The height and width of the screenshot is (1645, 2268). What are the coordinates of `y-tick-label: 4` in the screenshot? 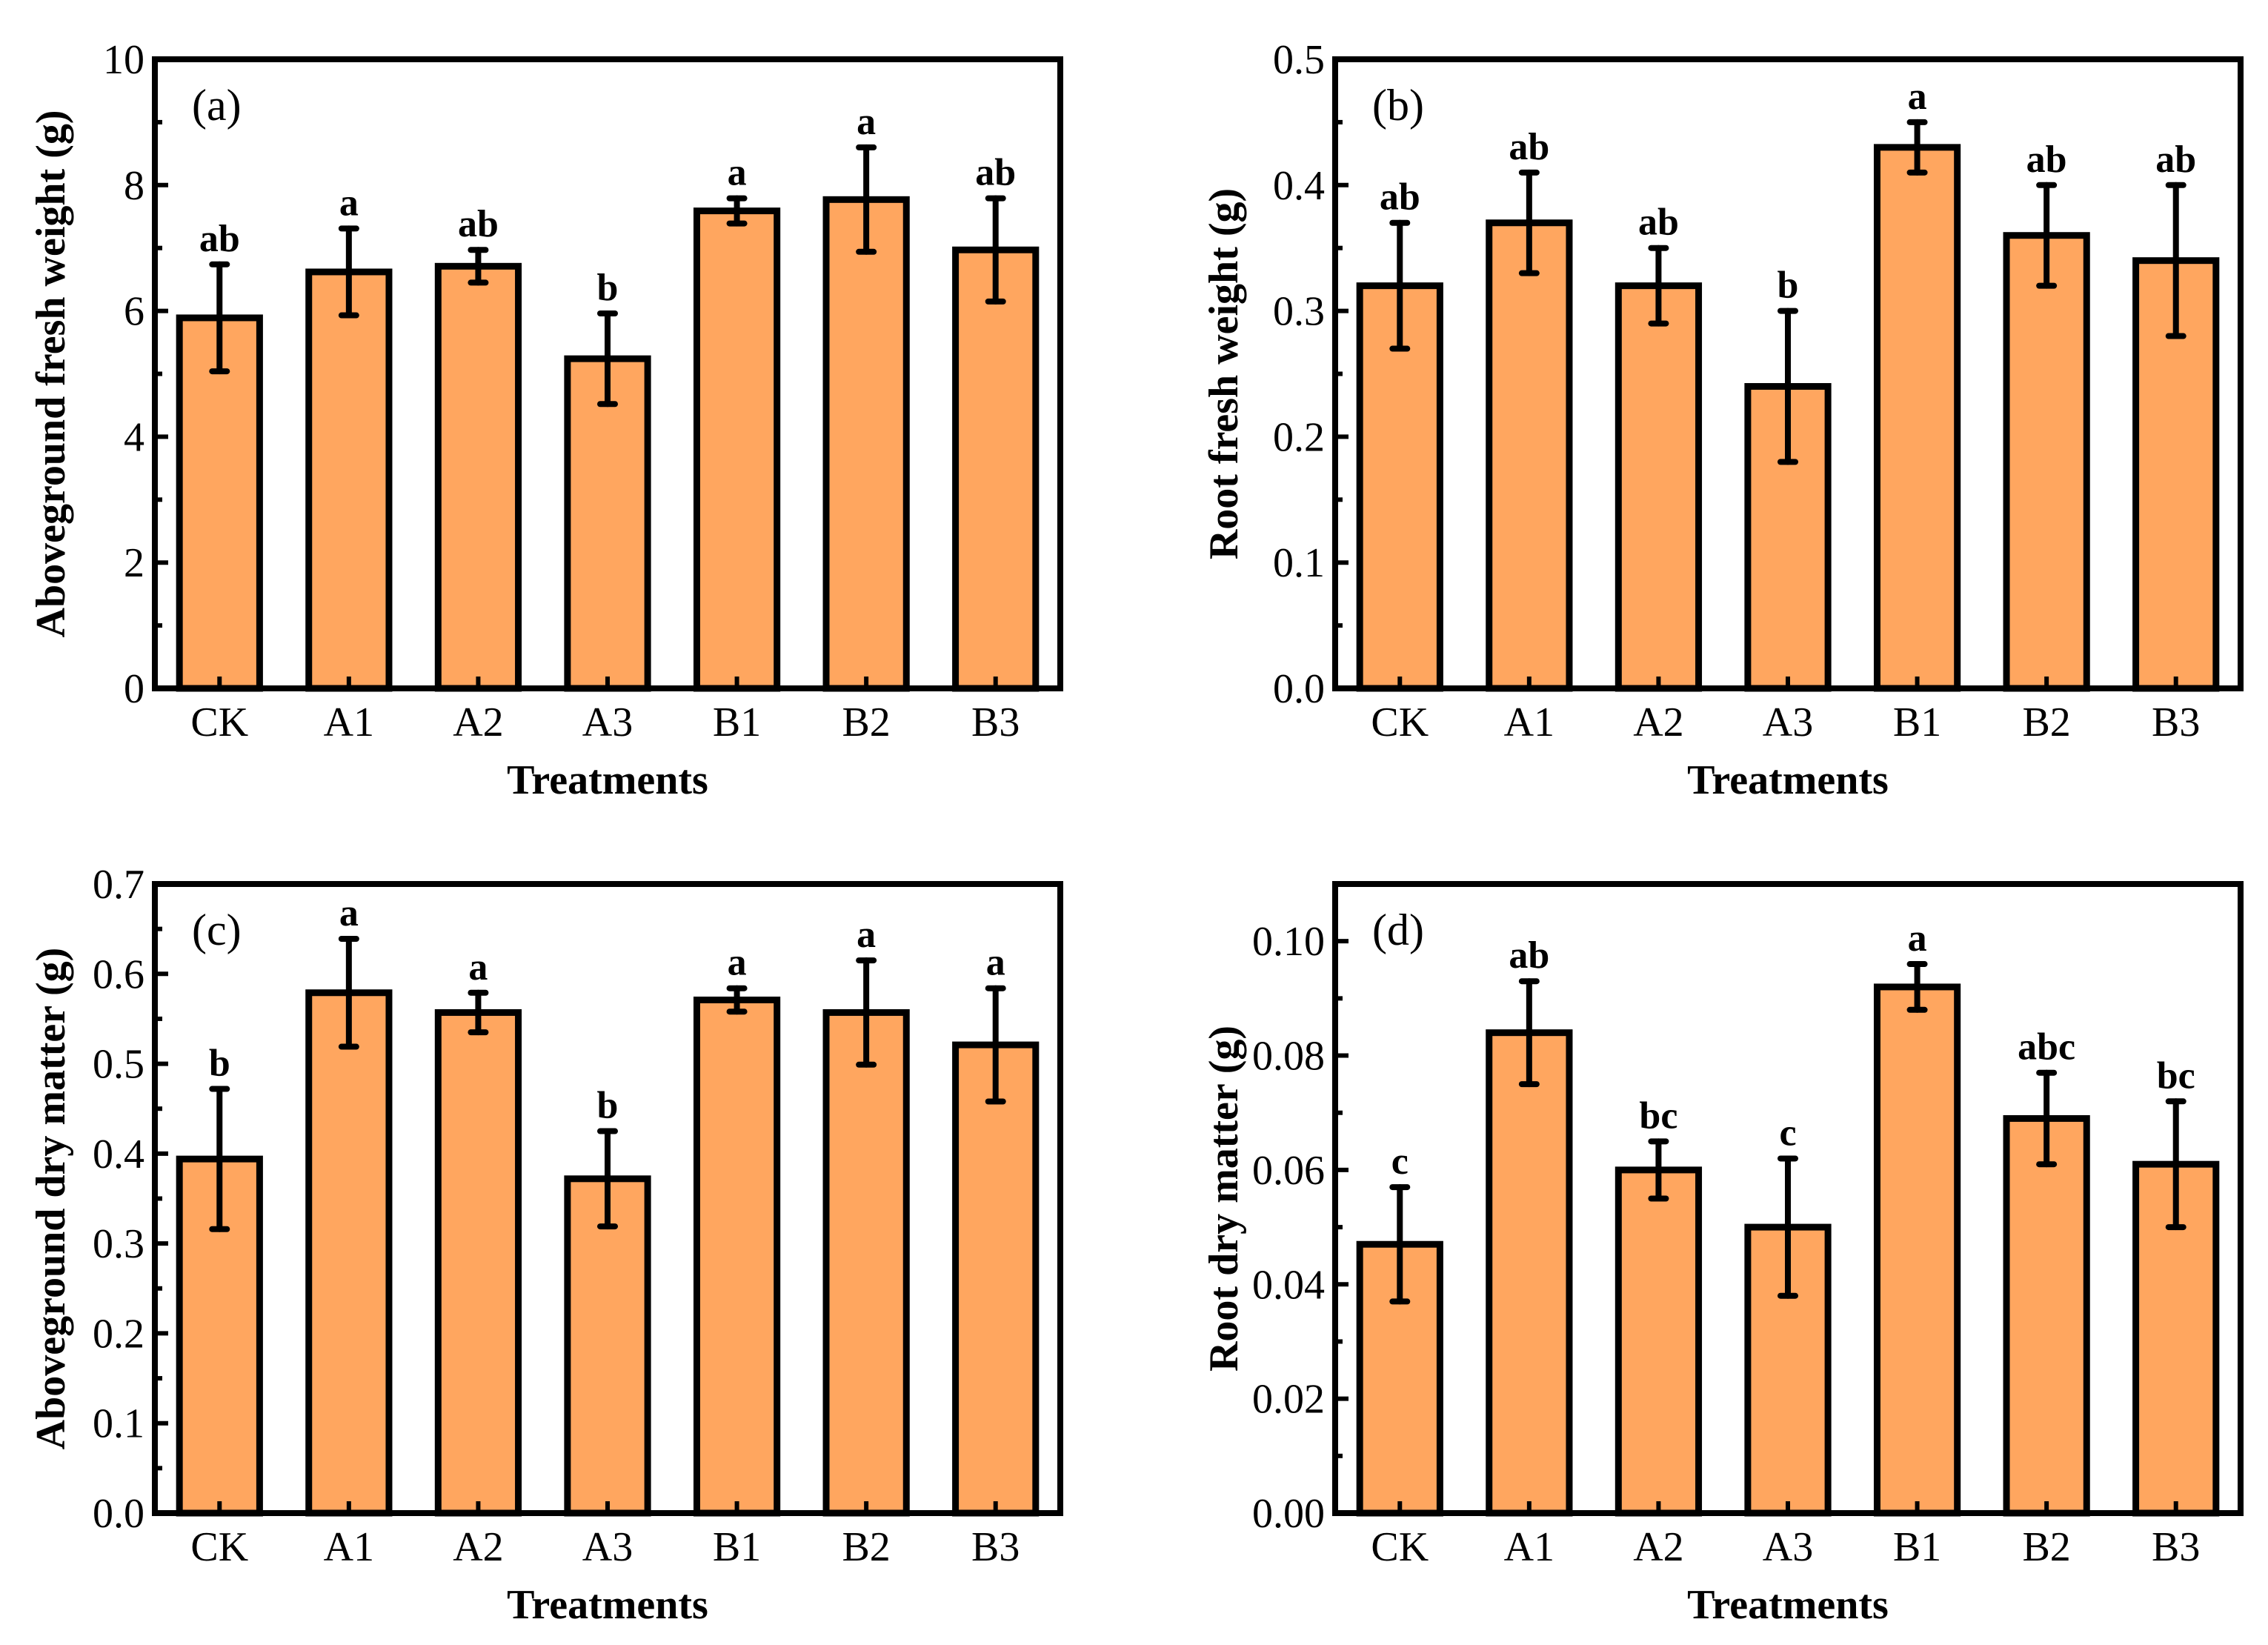 It's located at (134, 437).